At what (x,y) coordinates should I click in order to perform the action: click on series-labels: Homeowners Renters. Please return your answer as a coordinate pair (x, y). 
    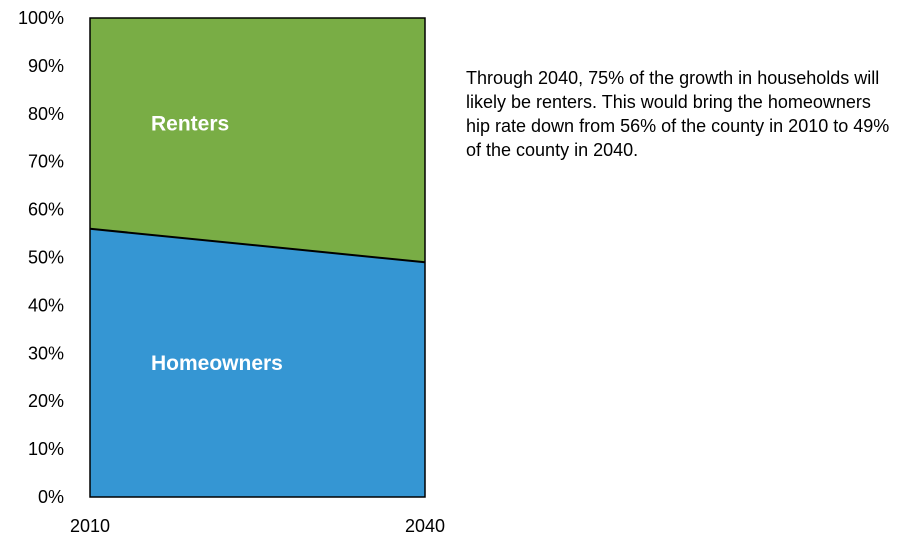
    Looking at the image, I should click on (217, 243).